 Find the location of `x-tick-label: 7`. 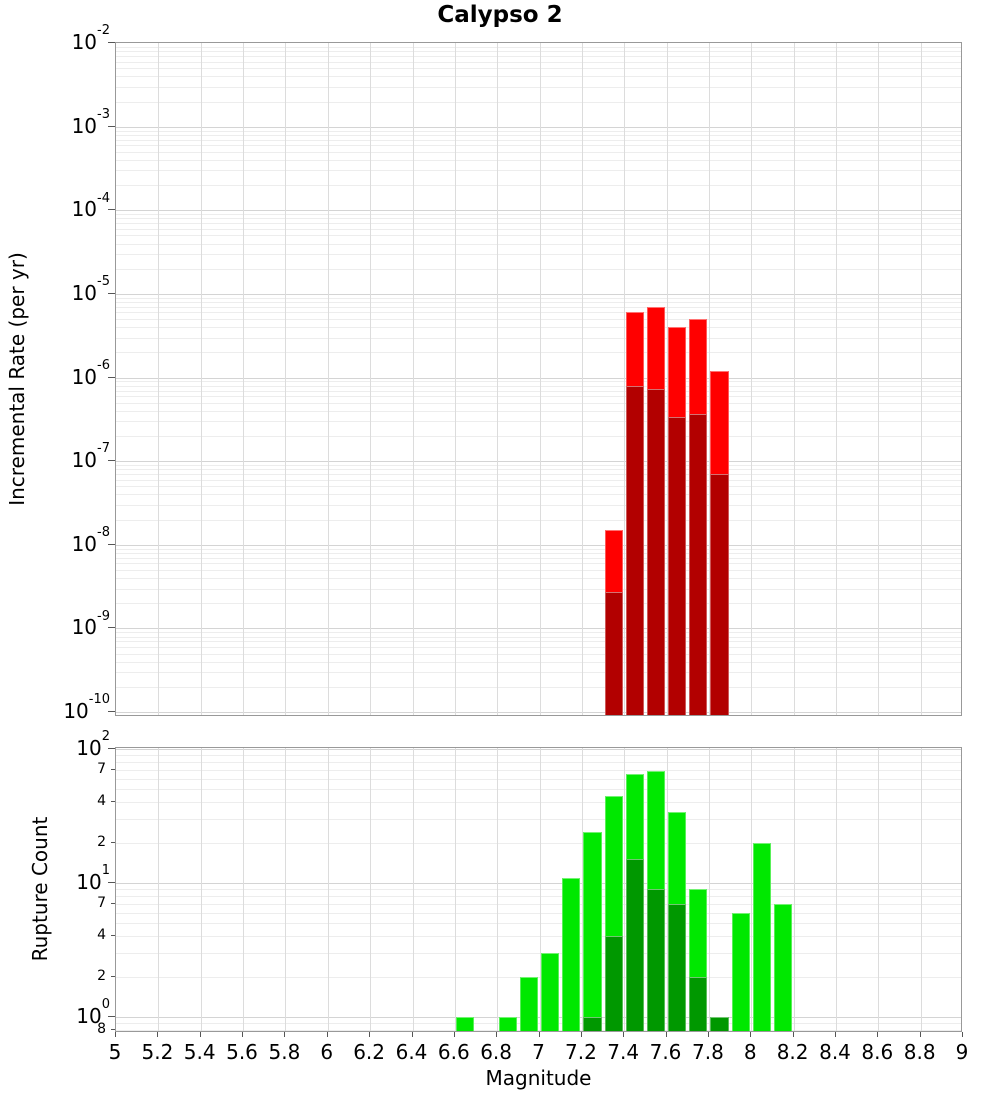

x-tick-label: 7 is located at coordinates (538, 1052).